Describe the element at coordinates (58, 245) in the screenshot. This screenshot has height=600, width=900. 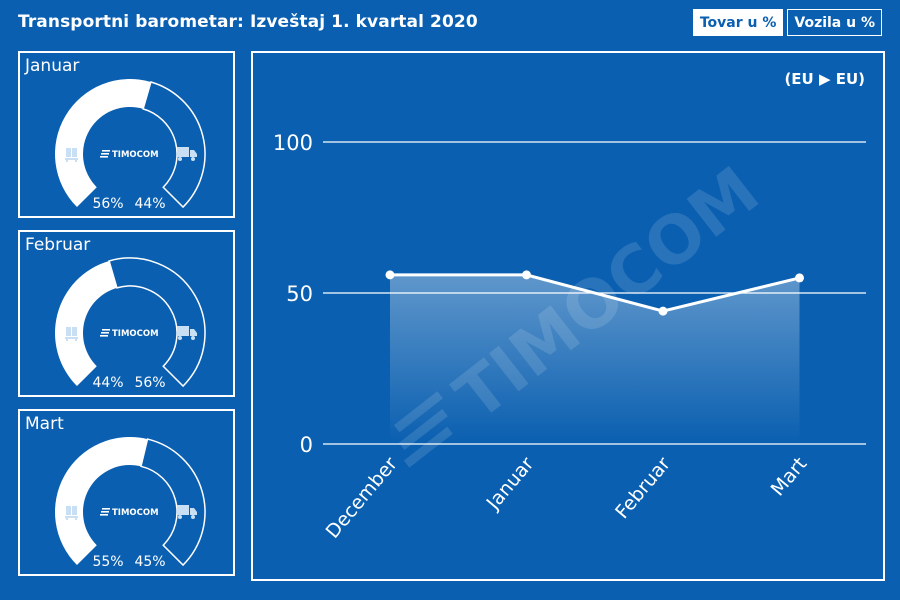
I see `gauge-month-label: Februar` at that location.